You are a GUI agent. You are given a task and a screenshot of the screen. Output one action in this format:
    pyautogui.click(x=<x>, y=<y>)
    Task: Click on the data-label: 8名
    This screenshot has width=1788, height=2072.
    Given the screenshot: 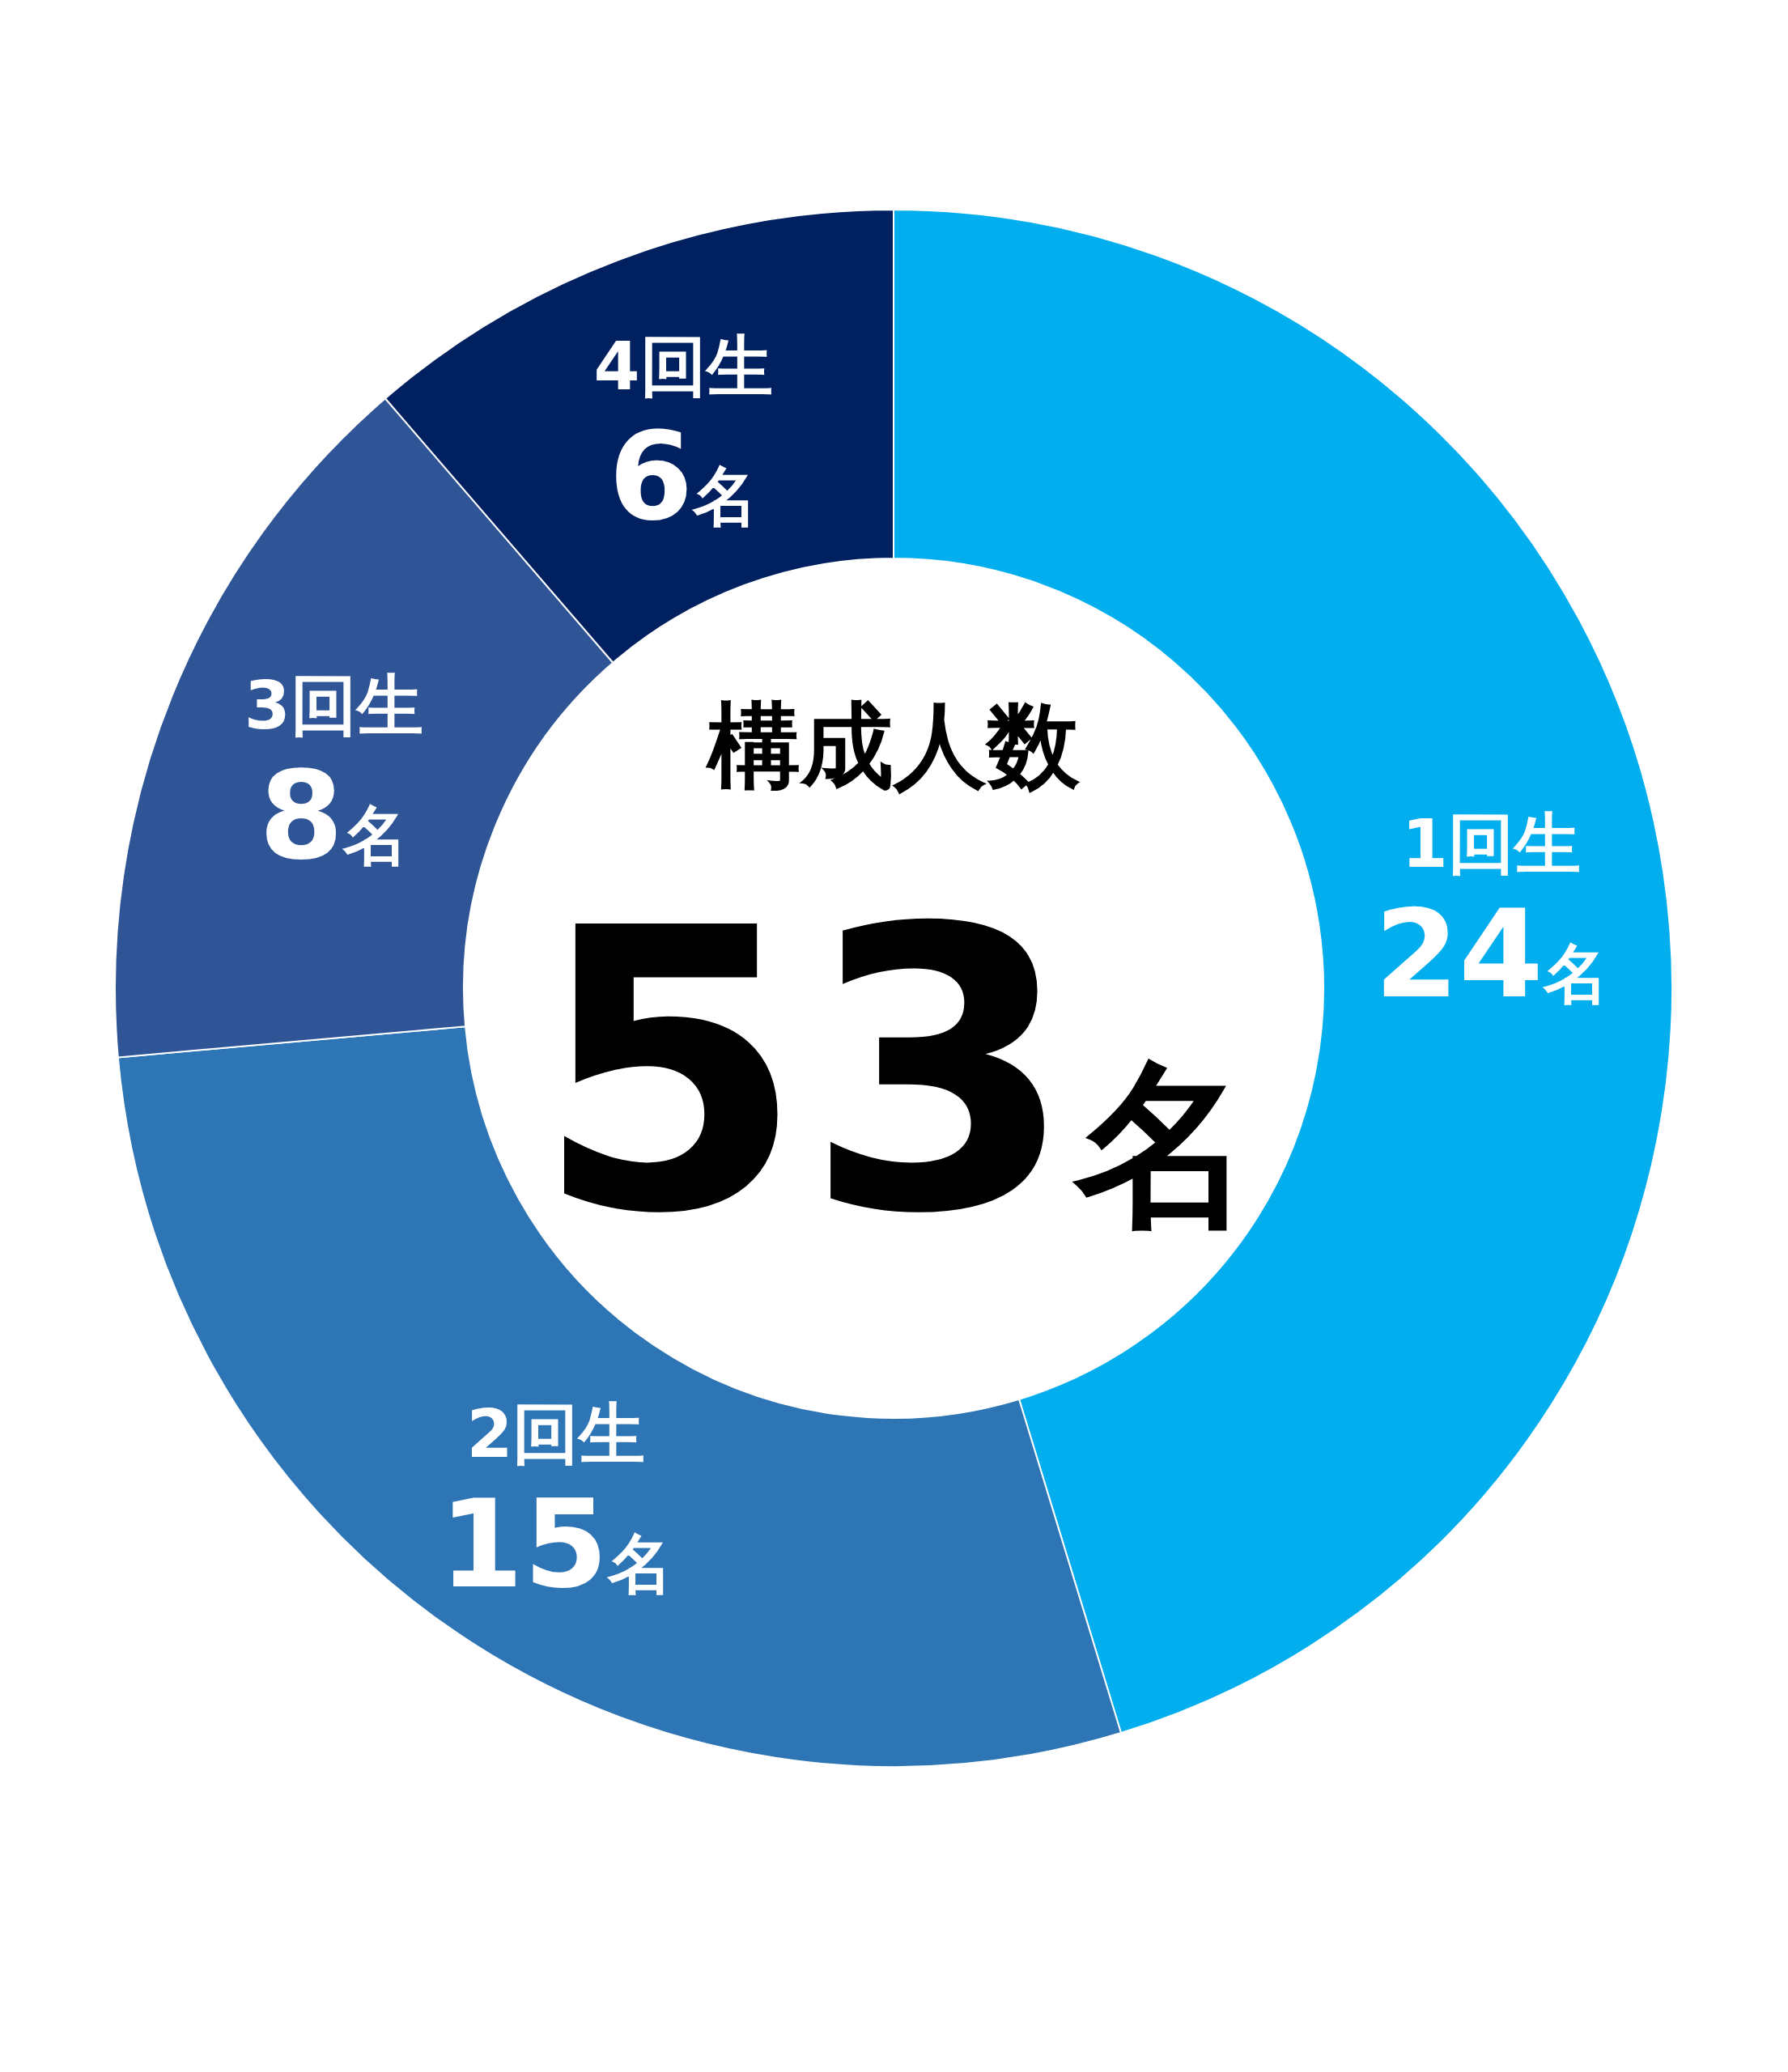 What is the action you would take?
    pyautogui.click(x=334, y=816)
    